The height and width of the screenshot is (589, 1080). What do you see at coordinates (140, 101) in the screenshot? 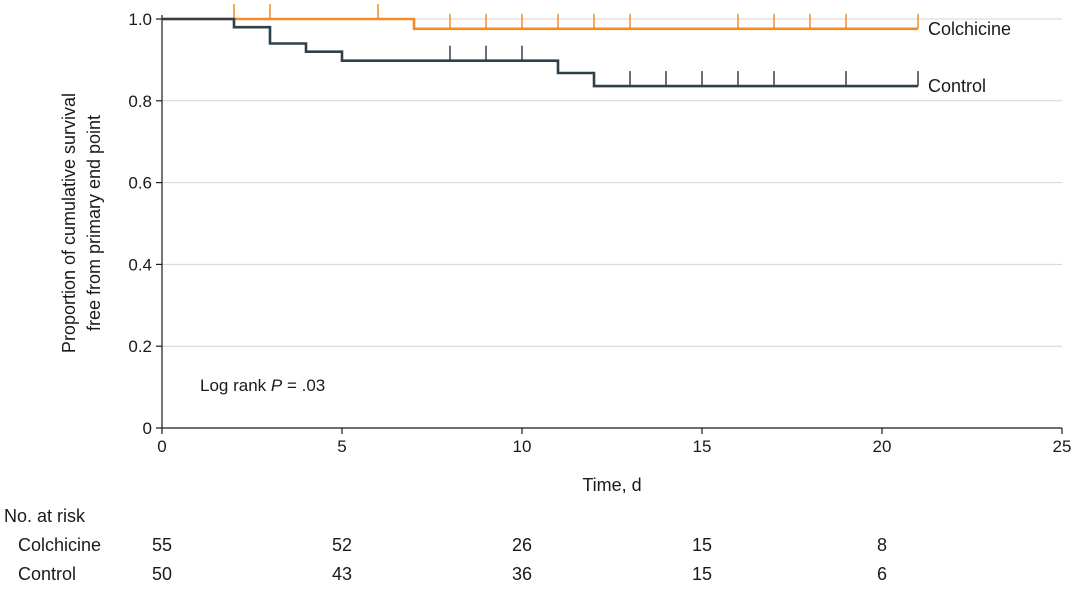
I see `y-tick-label: 0.8` at bounding box center [140, 101].